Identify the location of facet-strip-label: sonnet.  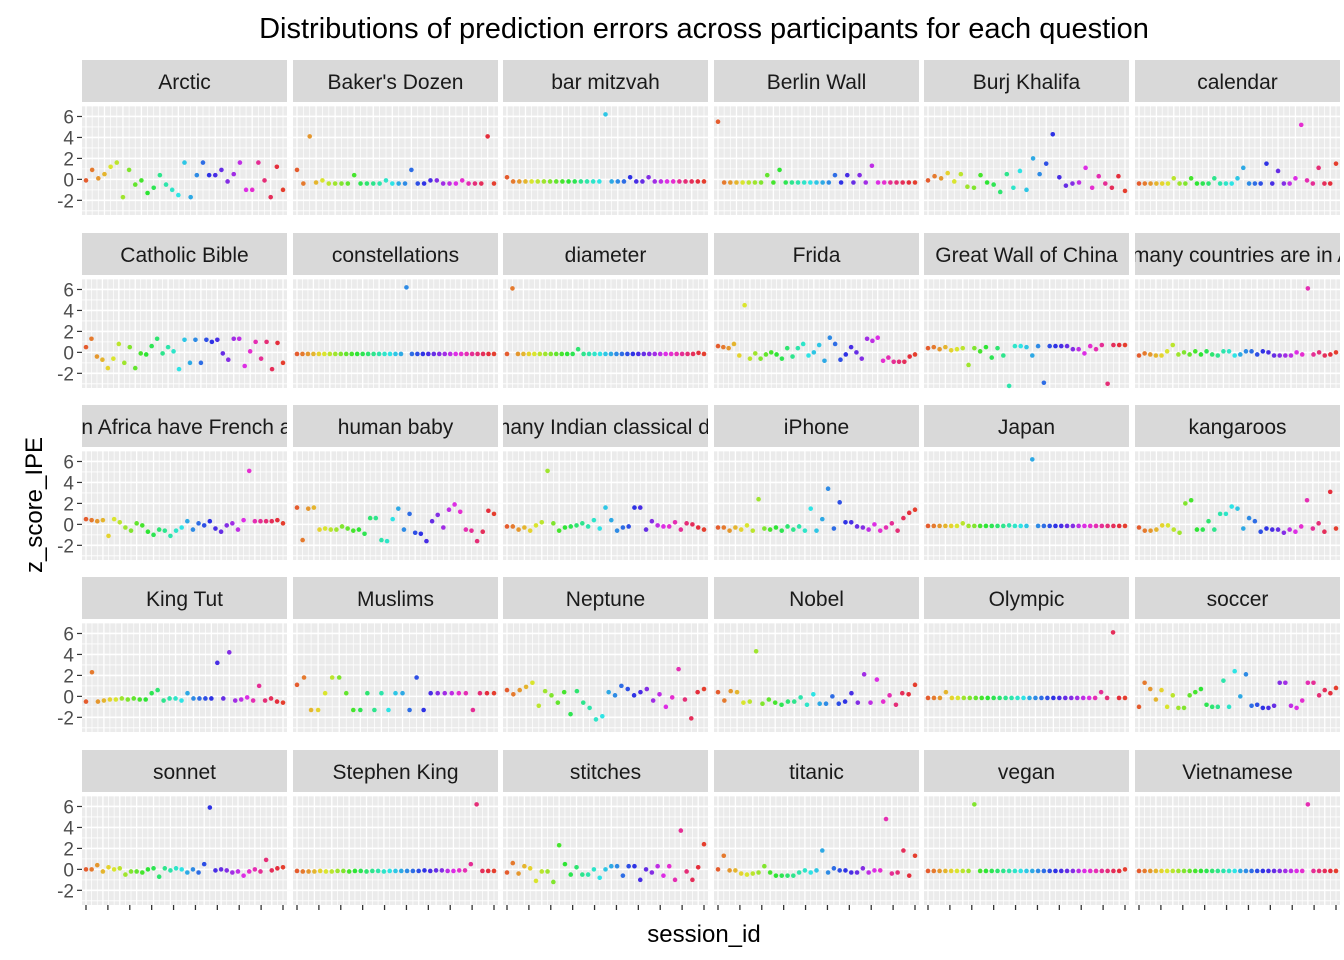
(184, 772).